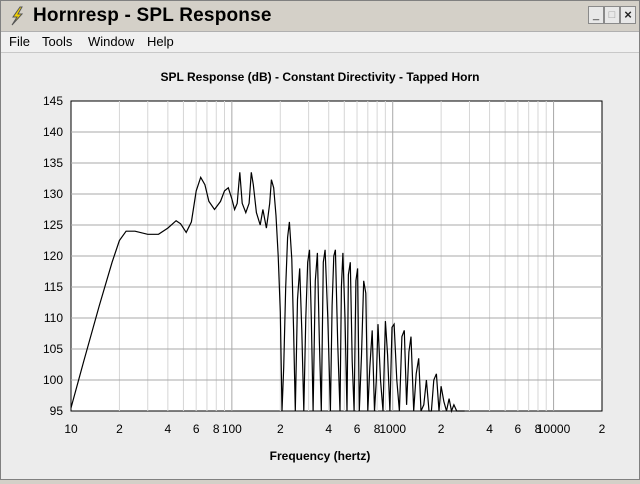  What do you see at coordinates (17, 16) in the screenshot?
I see `lightning-icon` at bounding box center [17, 16].